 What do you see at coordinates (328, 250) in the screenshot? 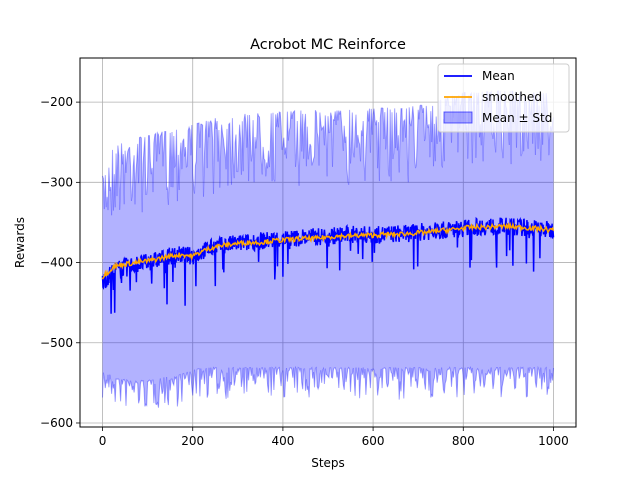
I see `smoothed-series-line` at bounding box center [328, 250].